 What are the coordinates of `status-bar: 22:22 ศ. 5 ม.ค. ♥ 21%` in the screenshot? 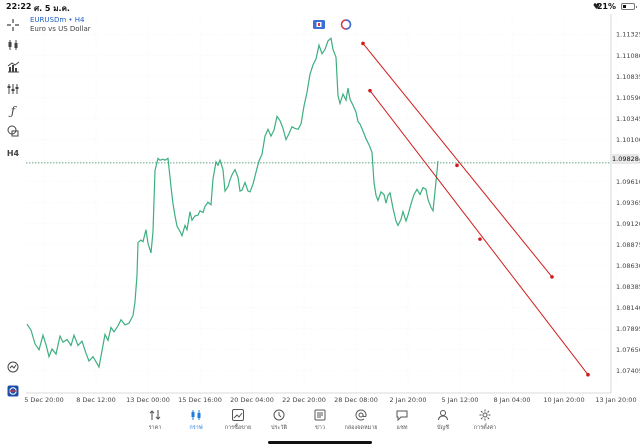 It's located at (320, 7).